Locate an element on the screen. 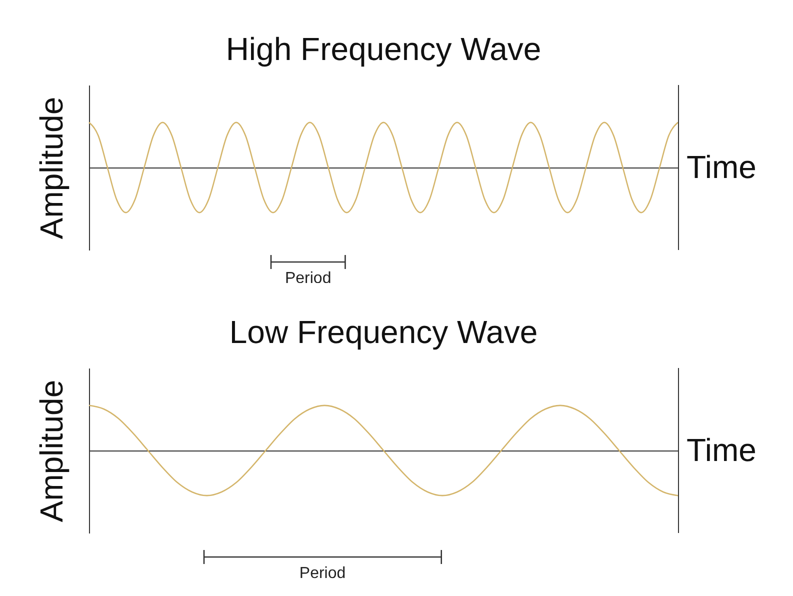 This screenshot has width=793, height=596. chart-title: Low Frequency Wave is located at coordinates (383, 332).